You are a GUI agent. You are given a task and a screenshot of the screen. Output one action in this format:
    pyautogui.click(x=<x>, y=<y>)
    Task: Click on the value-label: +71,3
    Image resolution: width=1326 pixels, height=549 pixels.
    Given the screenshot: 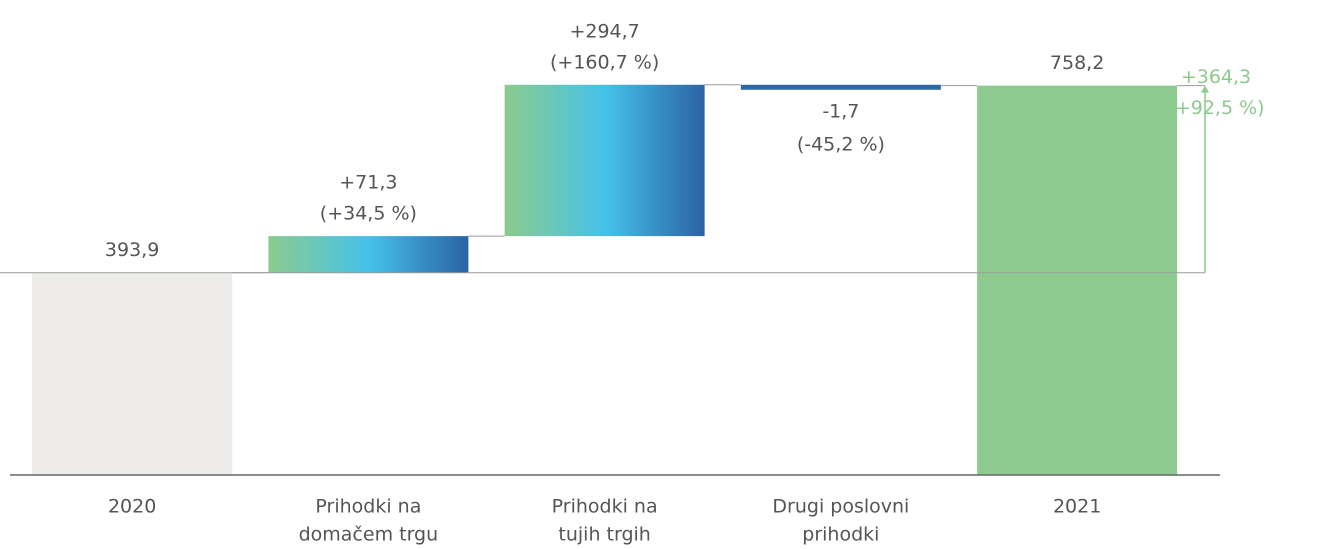 What is the action you would take?
    pyautogui.click(x=368, y=183)
    